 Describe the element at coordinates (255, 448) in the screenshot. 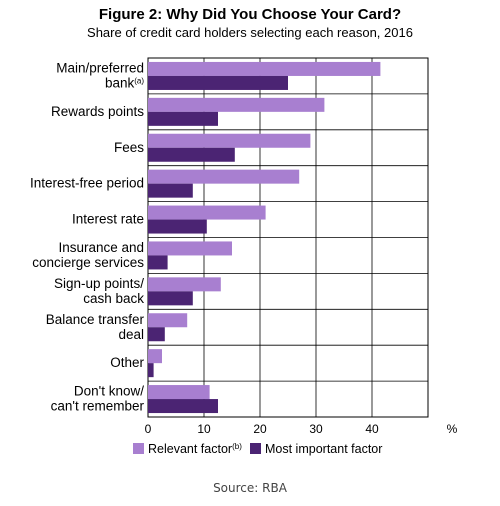

I see `legend-swatch-most-important` at that location.